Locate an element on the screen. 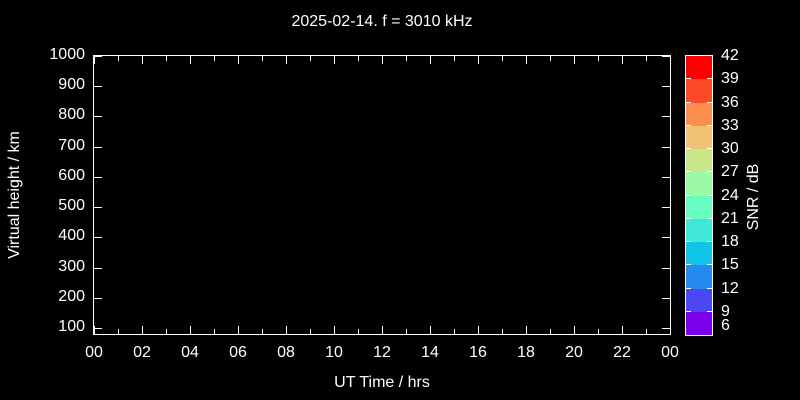  colorbar-tick-label: 30 is located at coordinates (730, 148).